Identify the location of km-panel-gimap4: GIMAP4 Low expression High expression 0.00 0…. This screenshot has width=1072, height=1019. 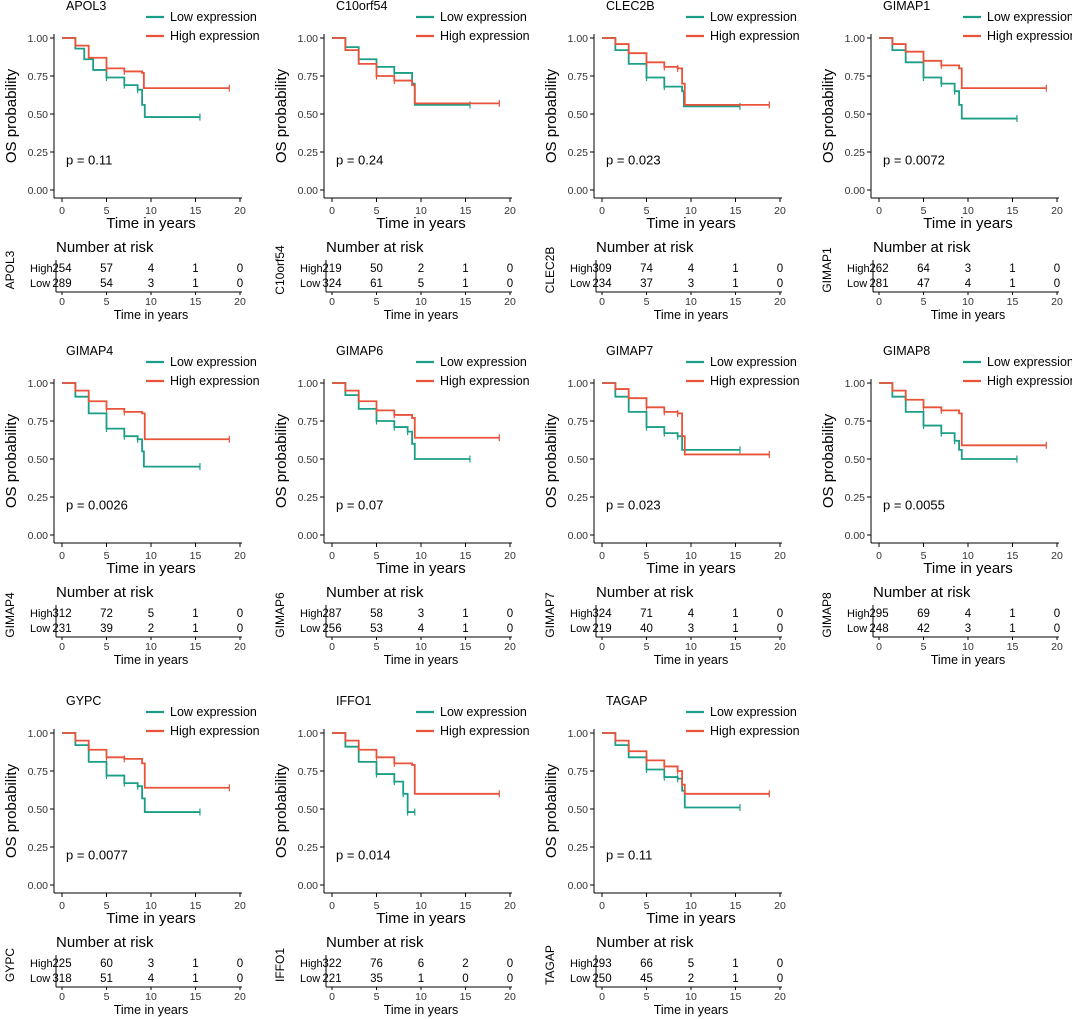
(131, 505).